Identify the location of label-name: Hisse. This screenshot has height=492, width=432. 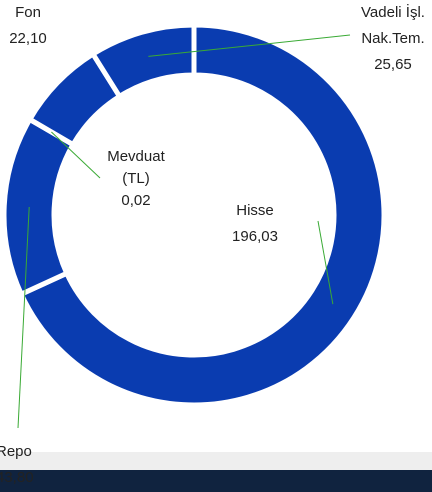
(255, 210).